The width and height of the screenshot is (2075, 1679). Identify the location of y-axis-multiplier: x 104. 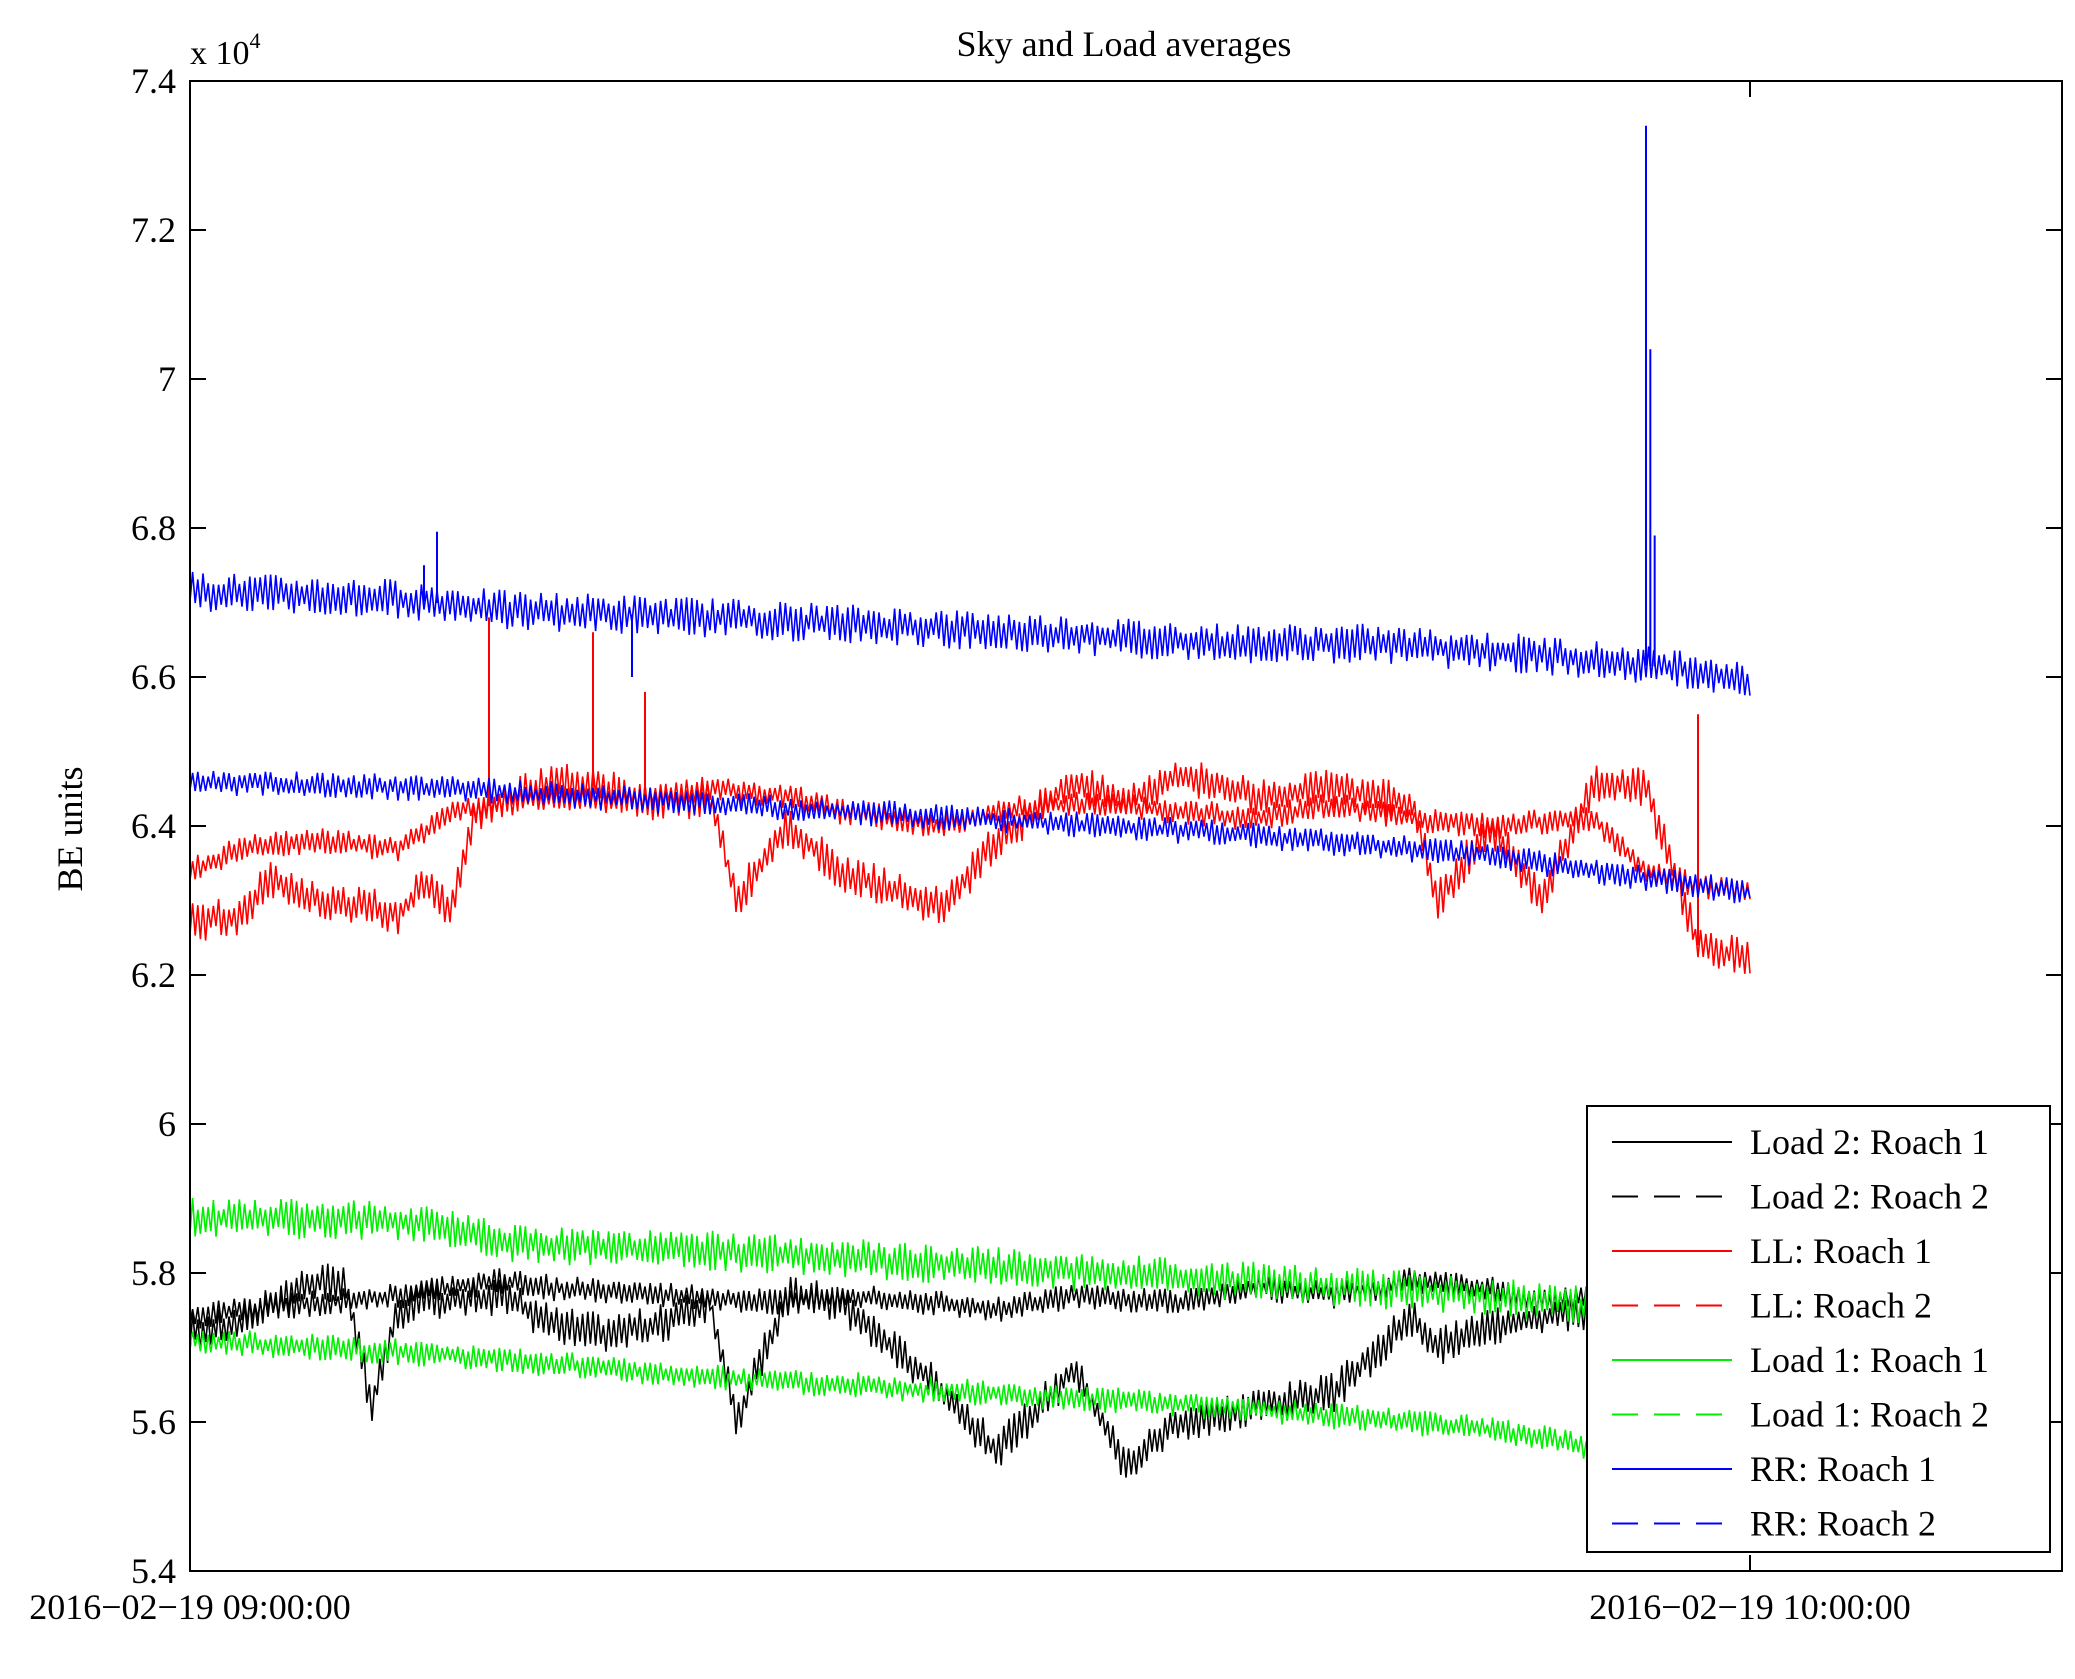
(225, 50).